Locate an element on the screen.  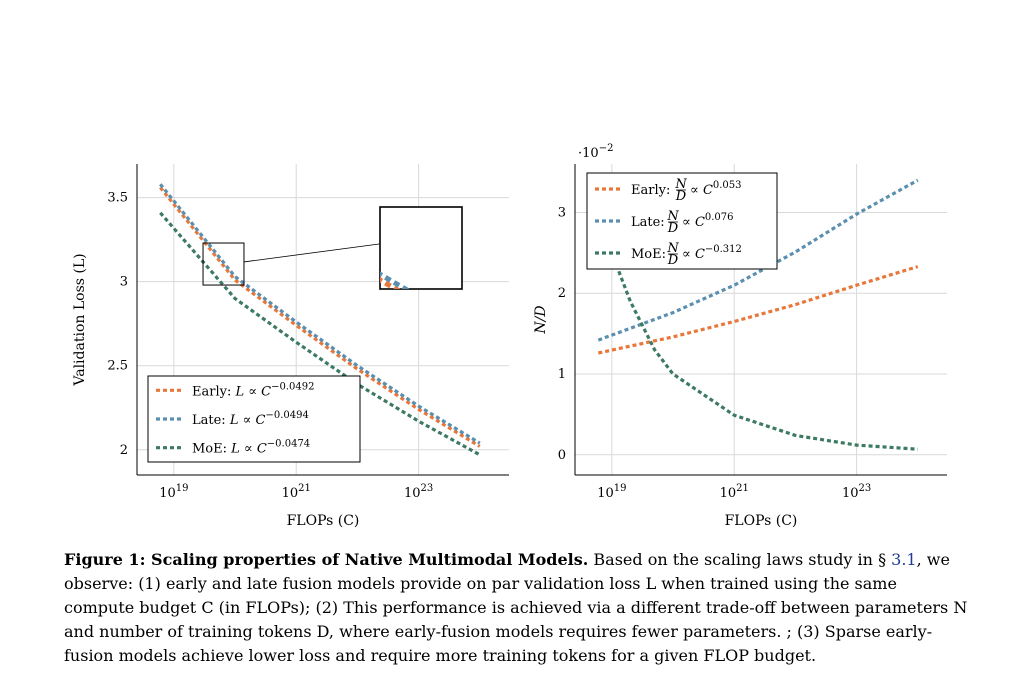
legend-frac-num-moe: N is located at coordinates (672, 248).